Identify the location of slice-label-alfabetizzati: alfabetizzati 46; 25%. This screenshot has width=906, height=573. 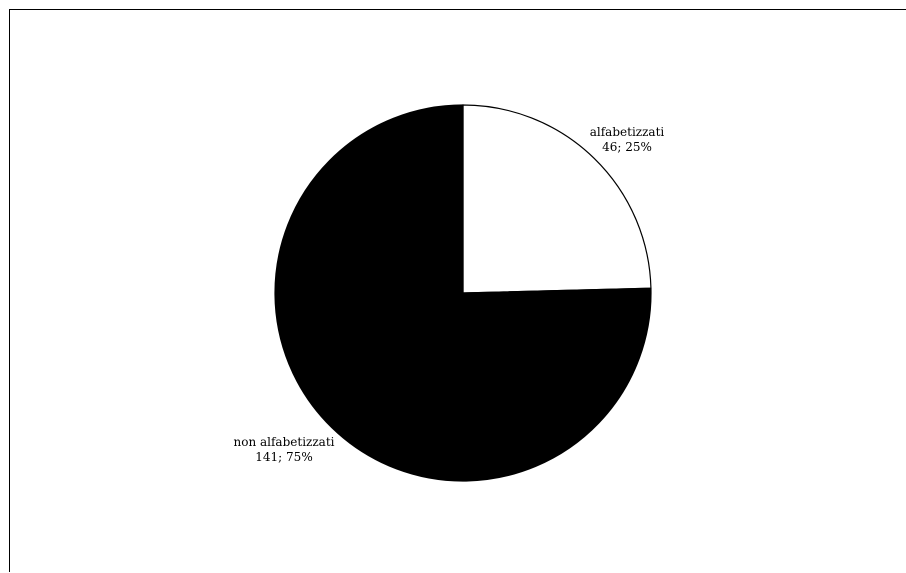
(627, 139).